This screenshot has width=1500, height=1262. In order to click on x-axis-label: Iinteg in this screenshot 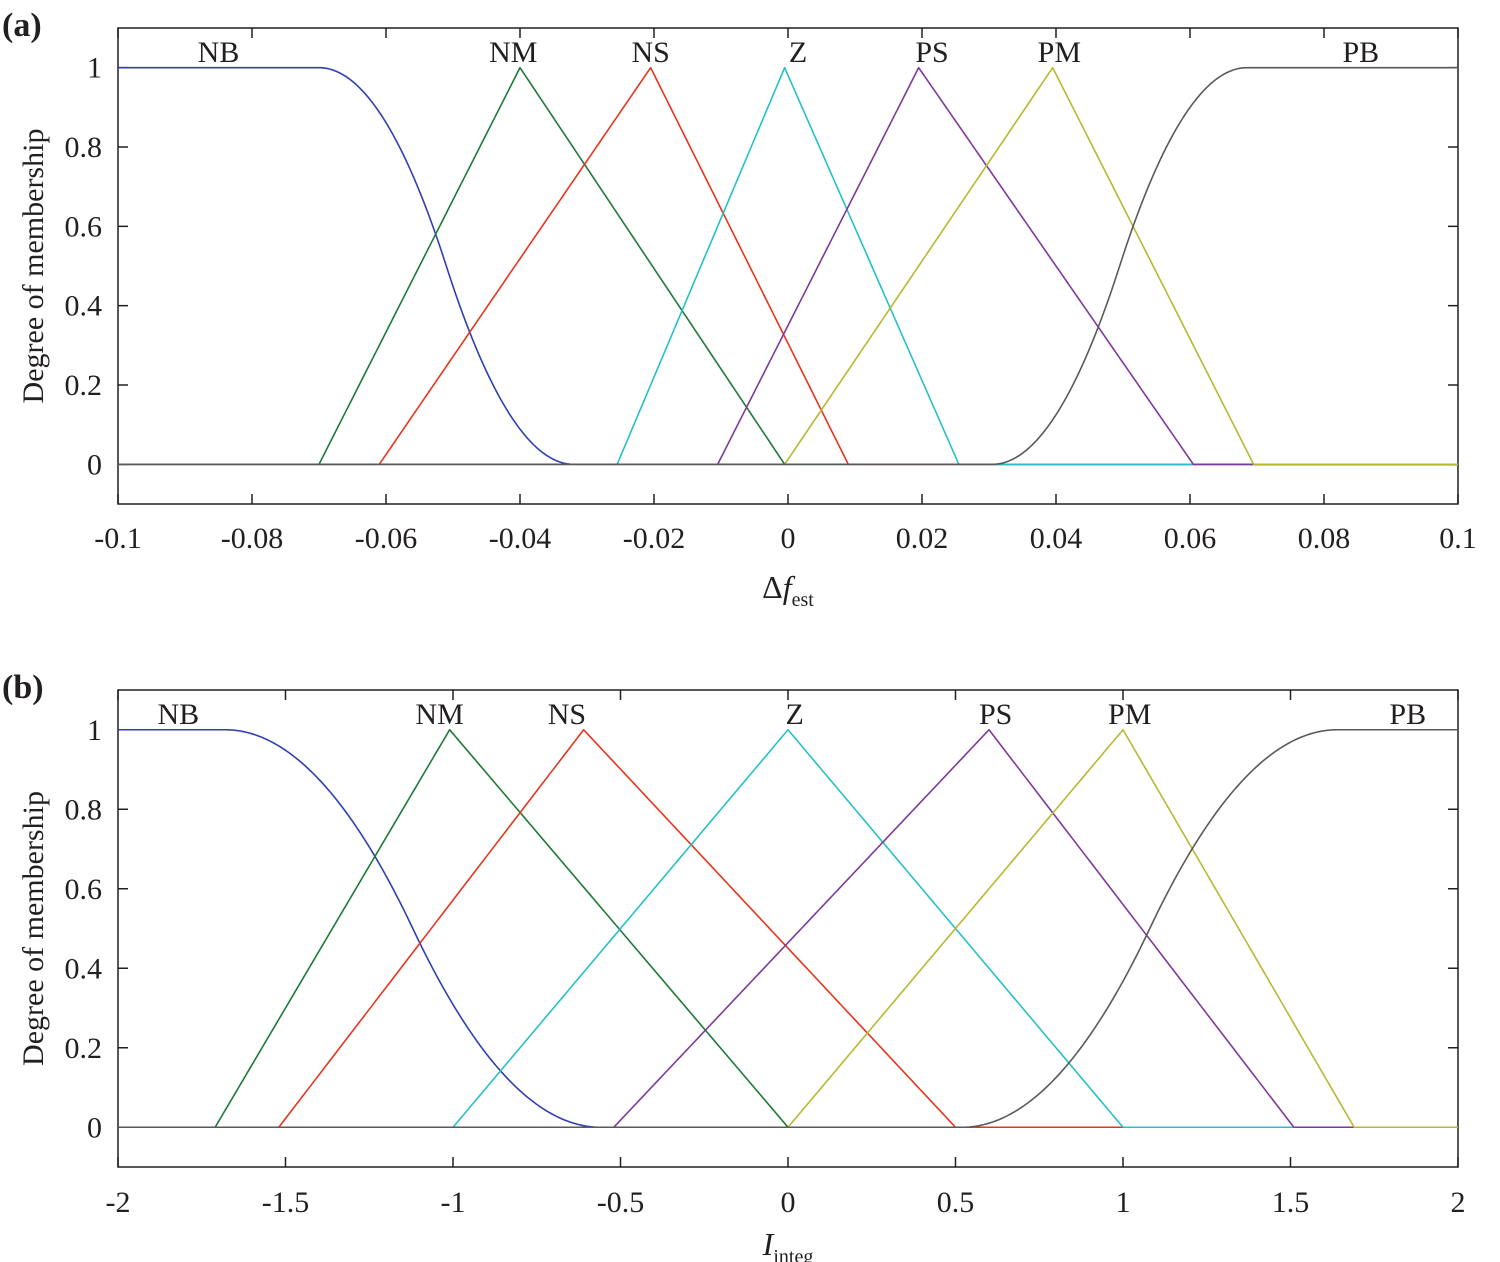, I will do `click(788, 1244)`.